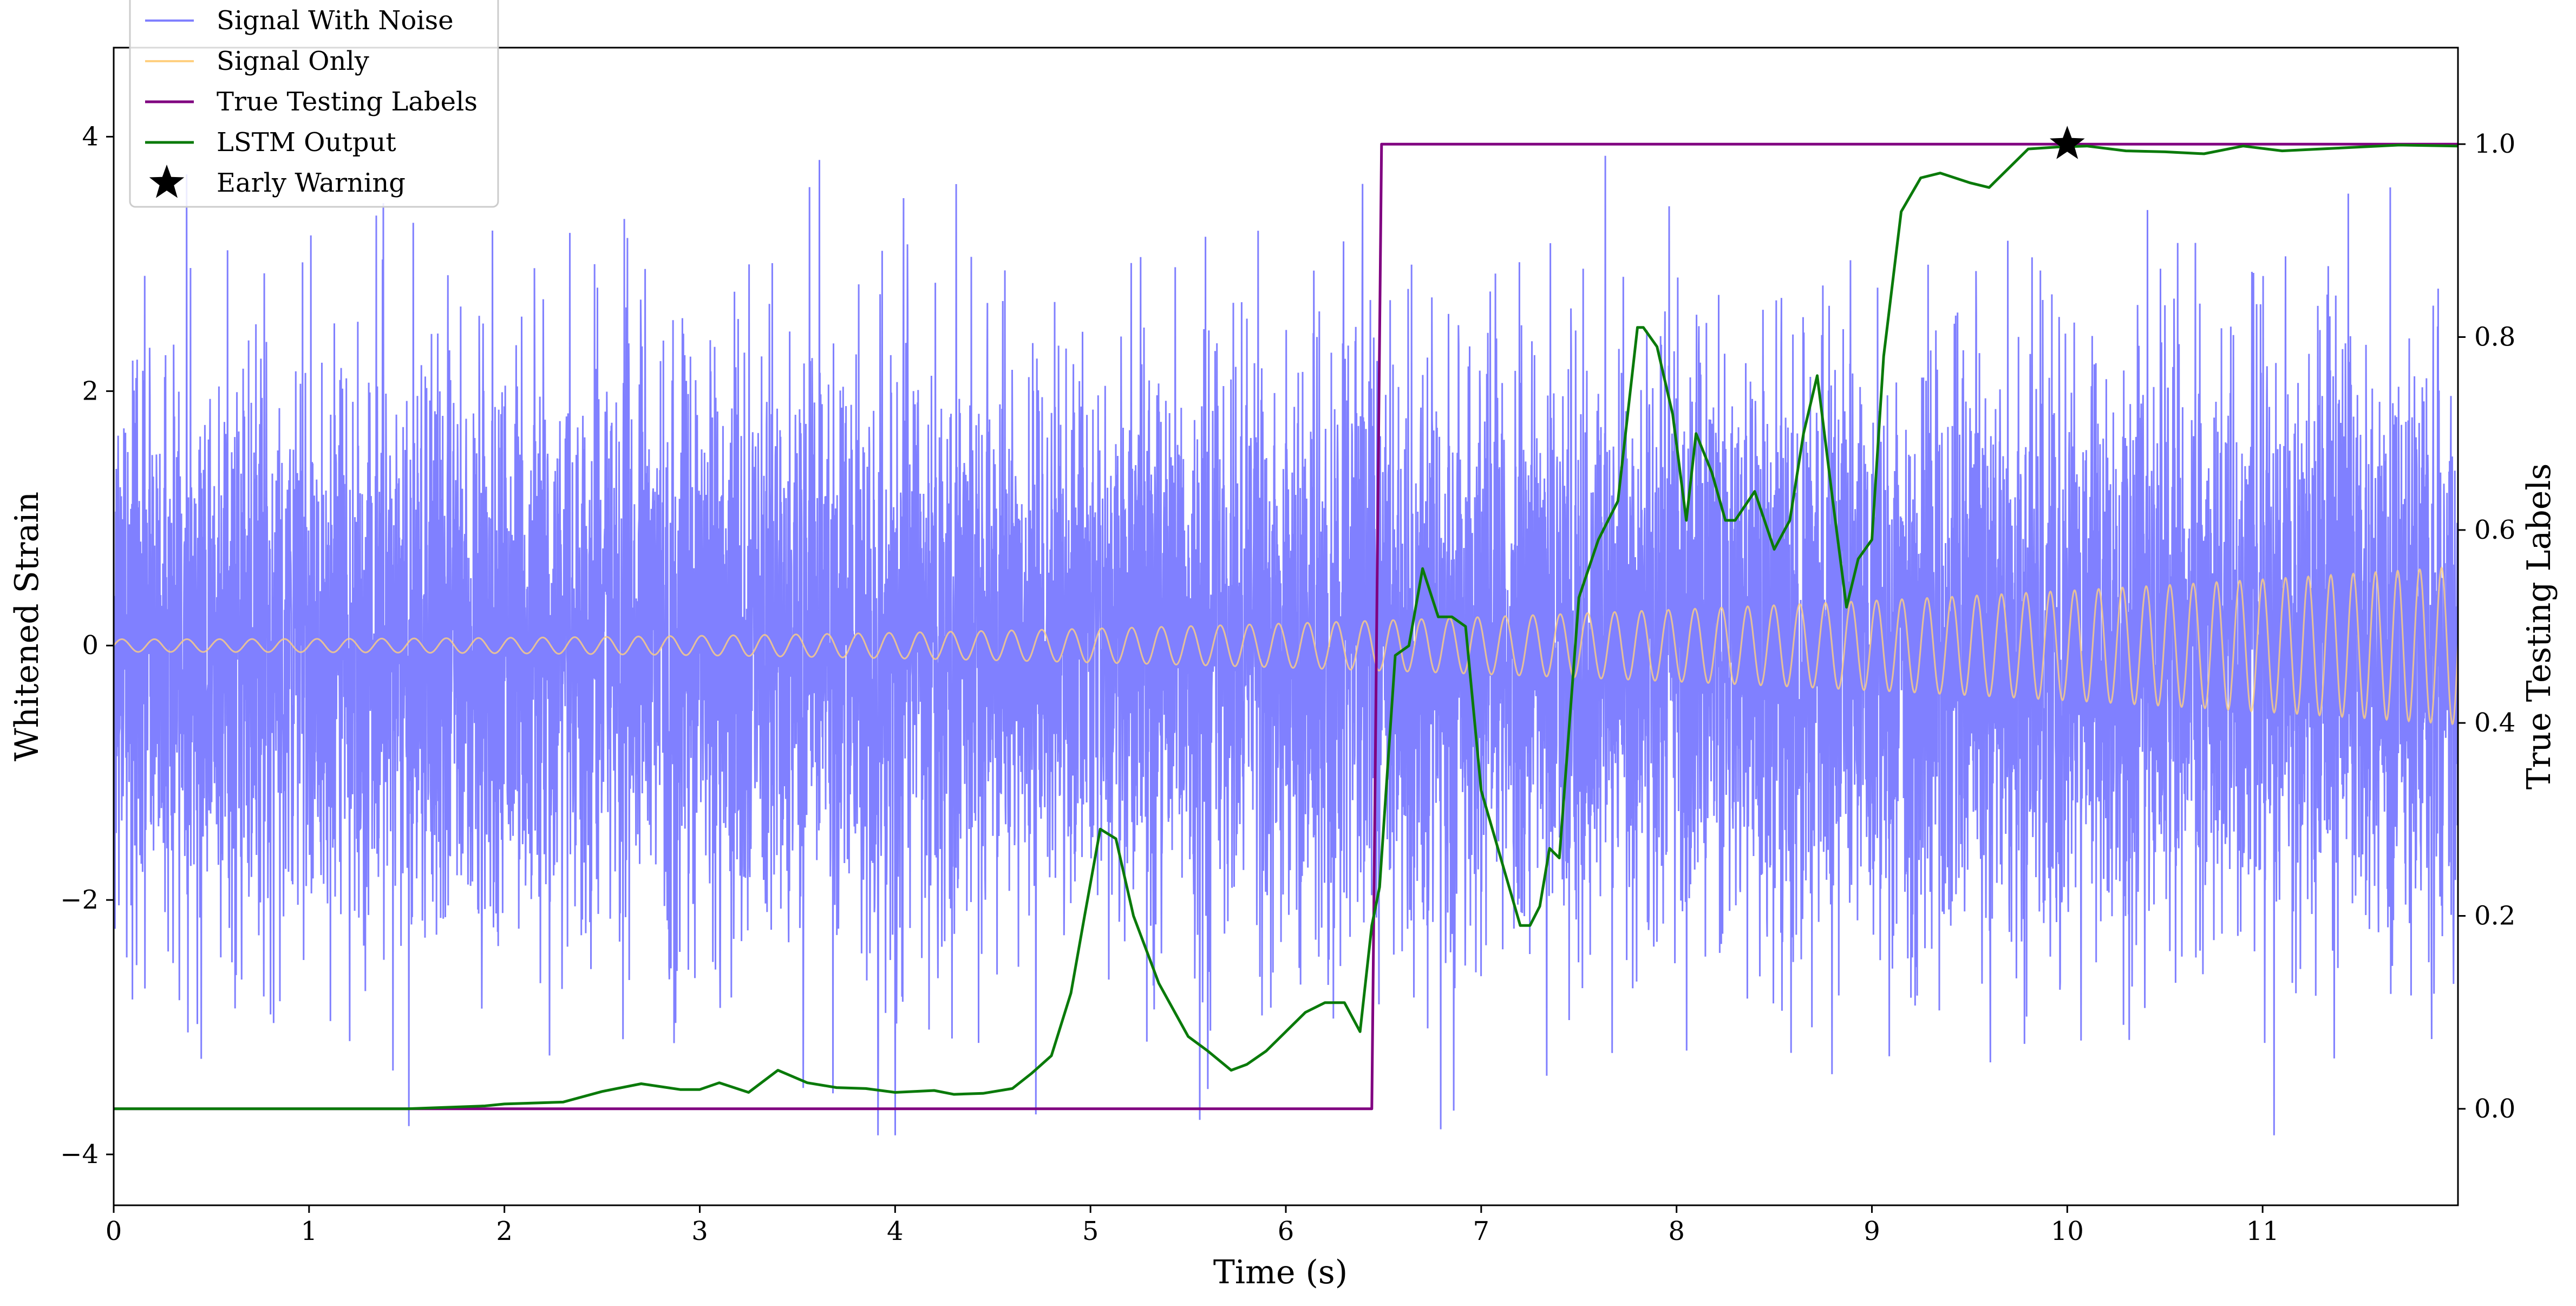 The image size is (2576, 1306). What do you see at coordinates (293, 61) in the screenshot?
I see `legend-label-signal-only: Signal Only` at bounding box center [293, 61].